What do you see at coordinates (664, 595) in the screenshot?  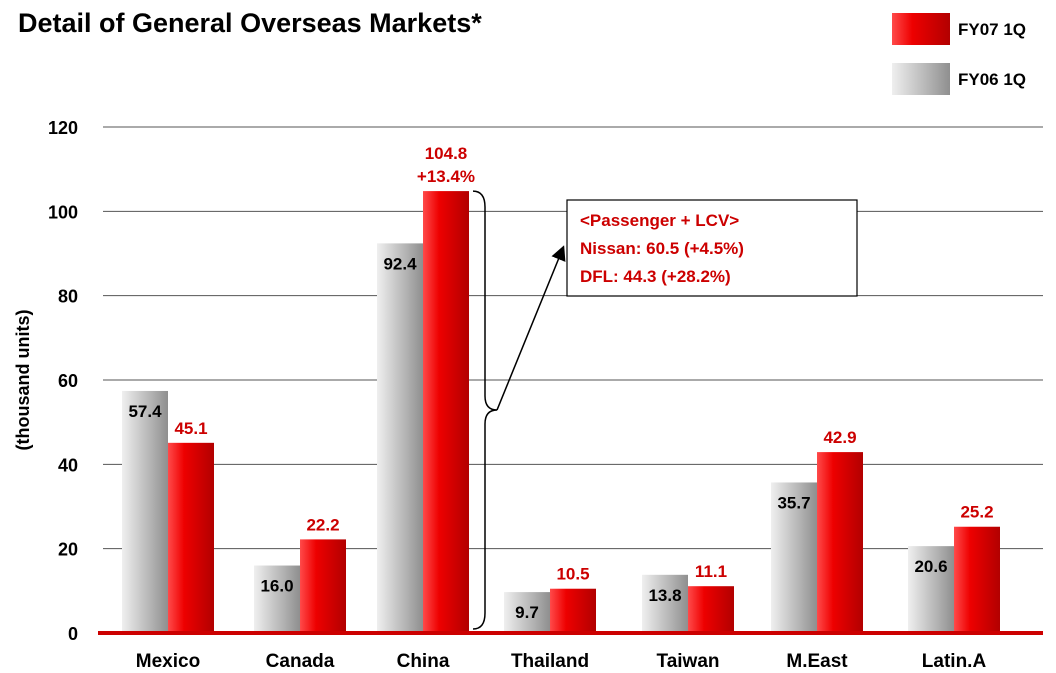 I see `data-label-fy06: 13.8` at bounding box center [664, 595].